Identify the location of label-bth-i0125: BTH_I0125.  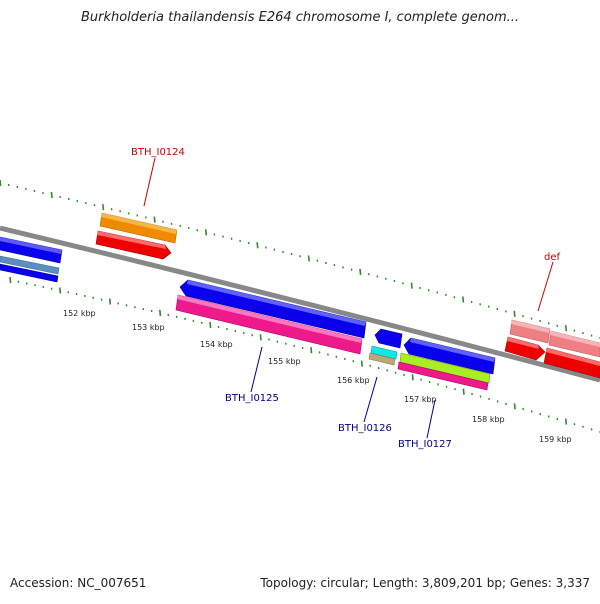
(252, 398).